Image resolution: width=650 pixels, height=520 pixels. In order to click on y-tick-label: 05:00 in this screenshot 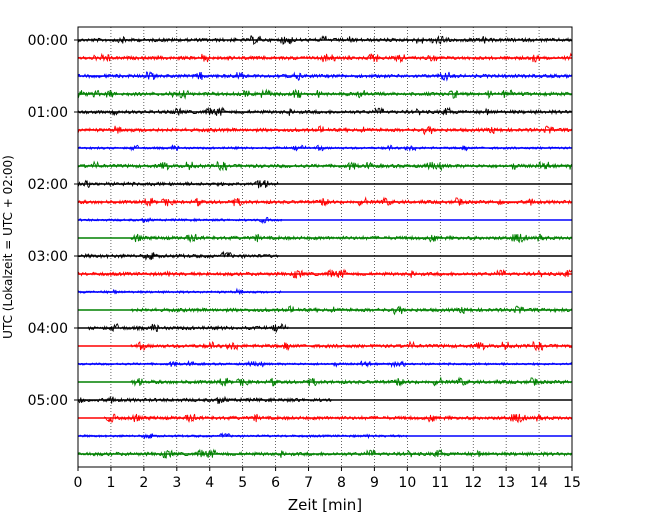, I will do `click(48, 401)`.